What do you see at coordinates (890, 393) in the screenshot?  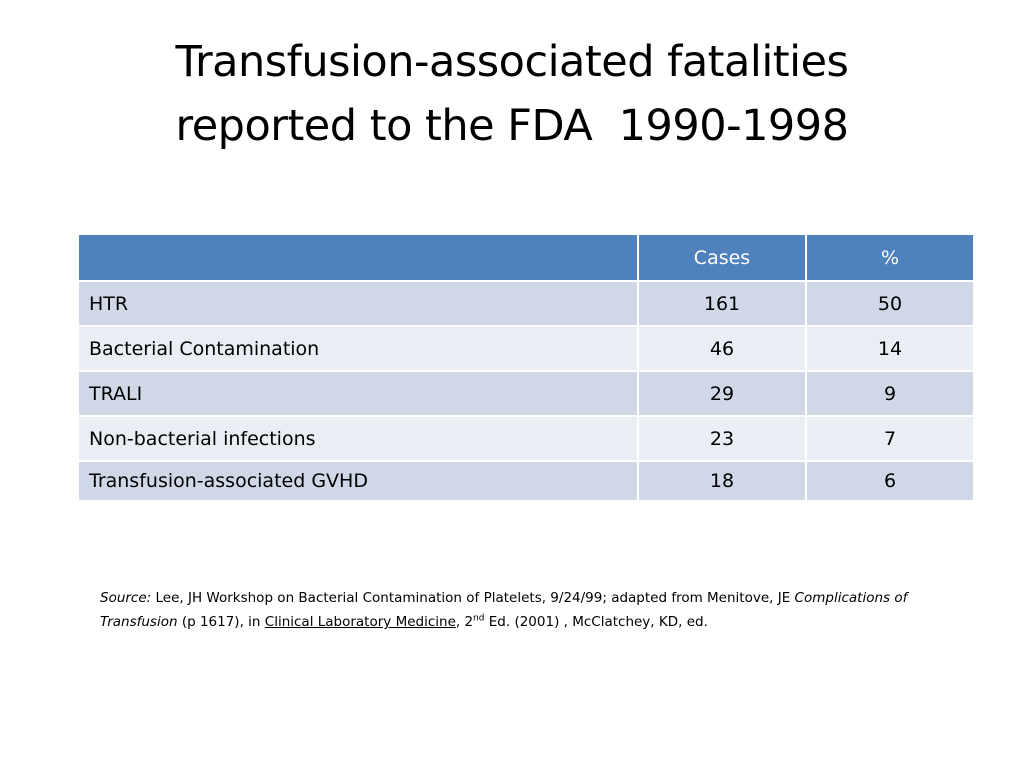 I see `row-percent: 9` at bounding box center [890, 393].